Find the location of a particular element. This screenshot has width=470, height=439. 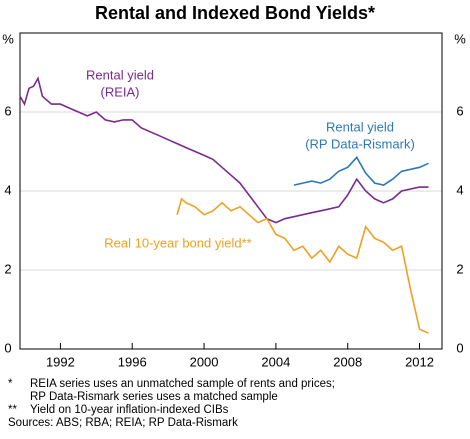

y-tick-label: 6 is located at coordinates (7, 110).